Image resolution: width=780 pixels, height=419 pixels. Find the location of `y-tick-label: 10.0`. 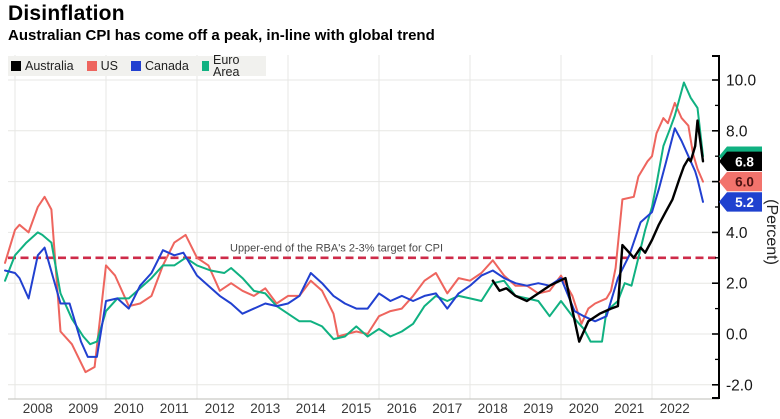

y-tick-label: 10.0 is located at coordinates (741, 81).